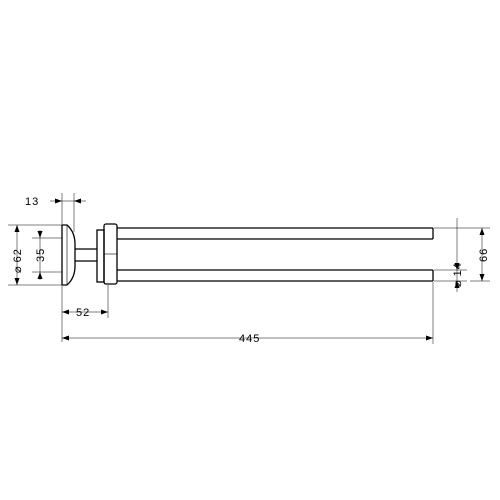 This screenshot has width=500, height=500. I want to click on dim-label-52: 52, so click(83, 313).